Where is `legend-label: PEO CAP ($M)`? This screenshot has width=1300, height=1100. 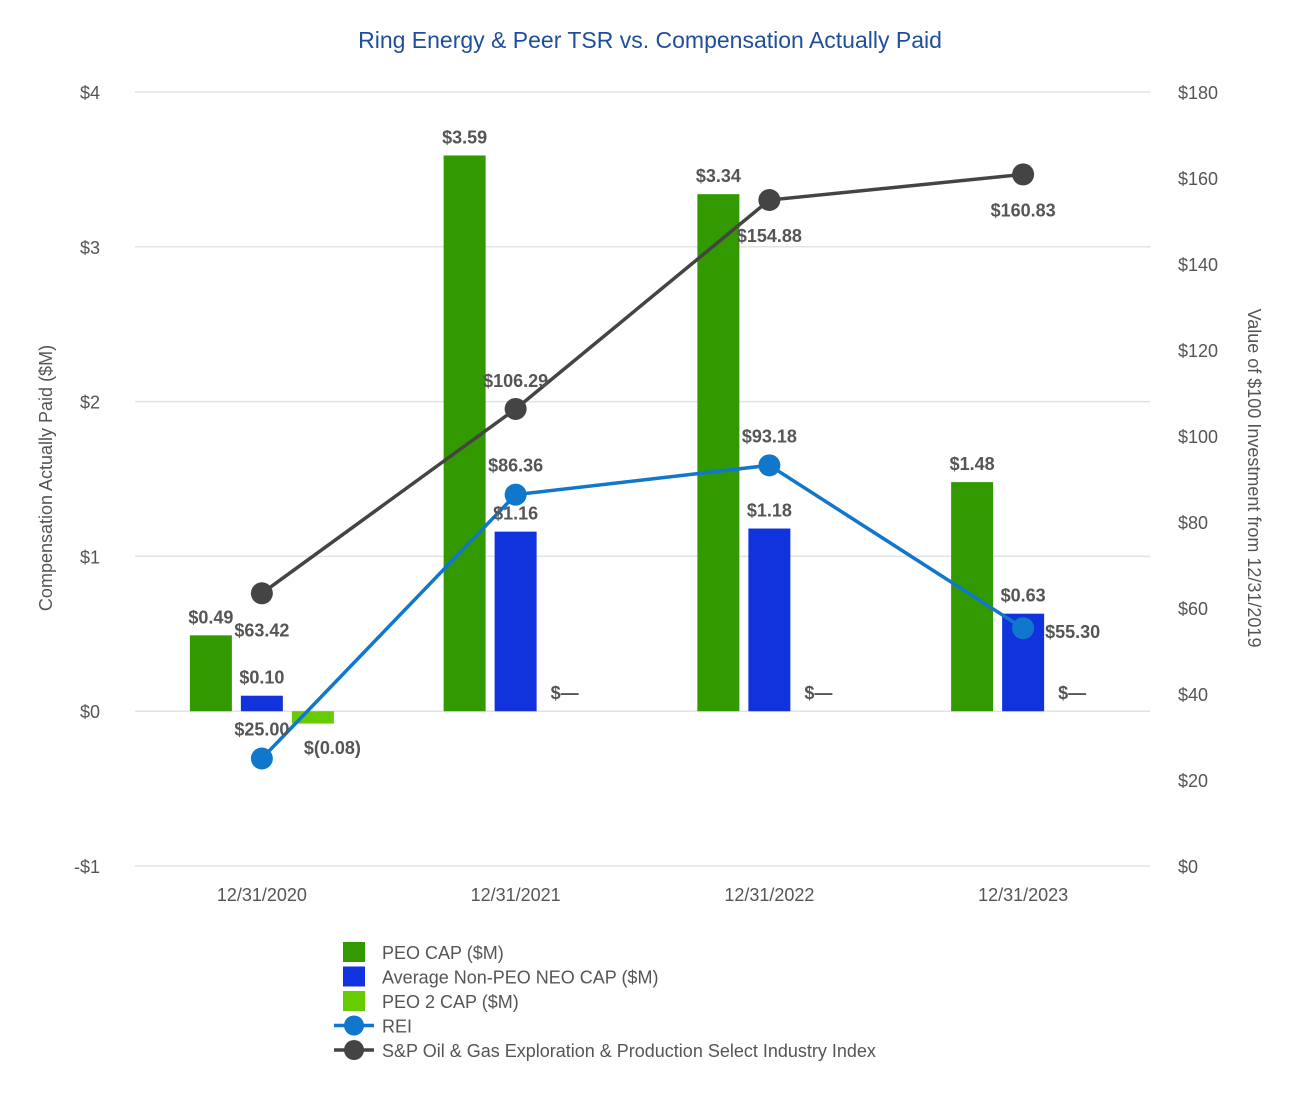
legend-label: PEO CAP ($M) is located at coordinates (443, 953).